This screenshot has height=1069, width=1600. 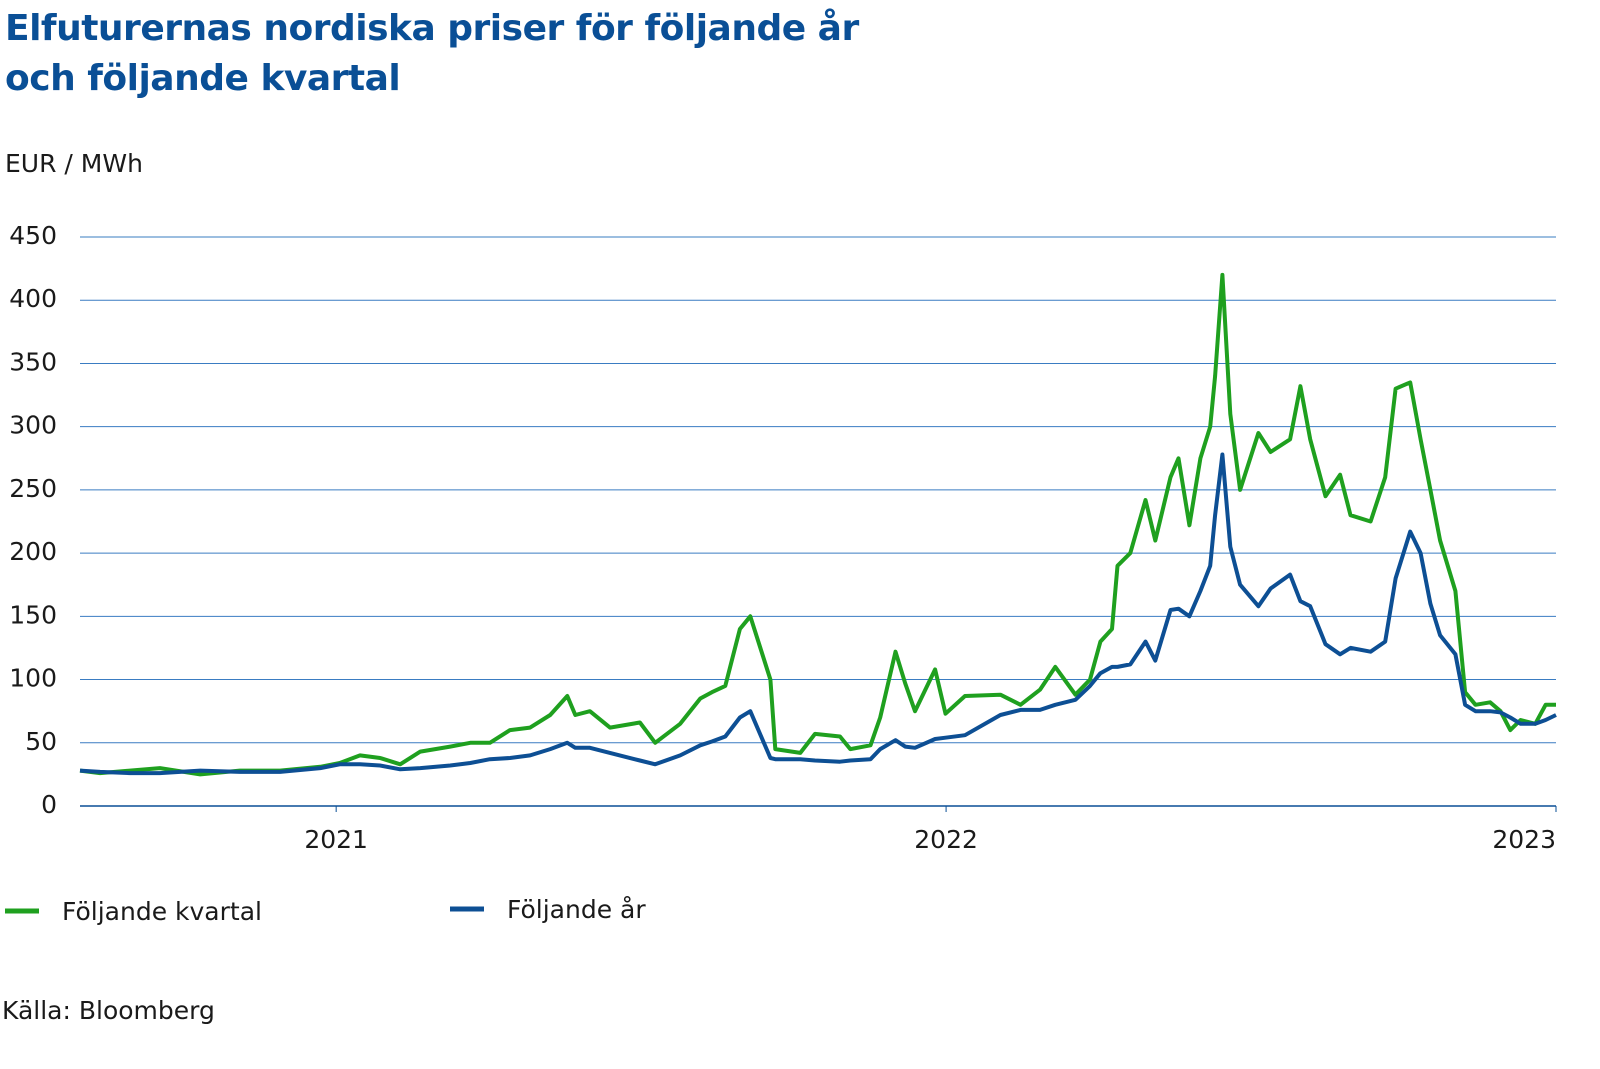 I want to click on legend-label: Följande år, so click(x=576, y=909).